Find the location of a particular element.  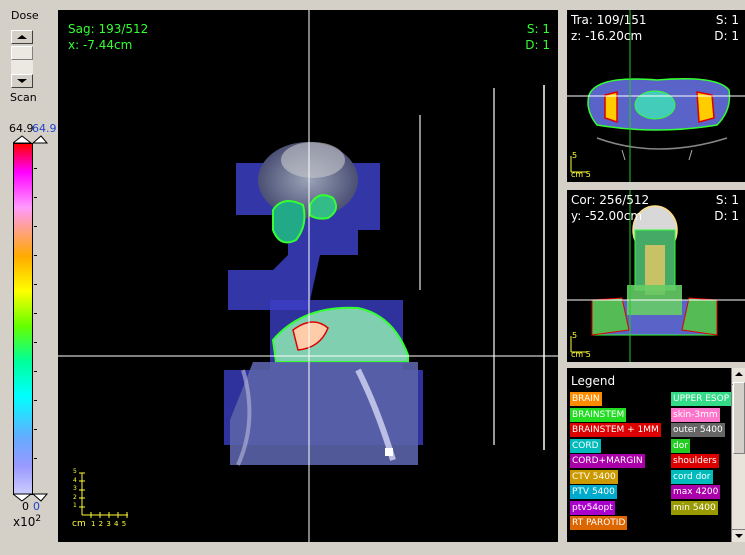

dose-scale-base: x10 is located at coordinates (24, 522).